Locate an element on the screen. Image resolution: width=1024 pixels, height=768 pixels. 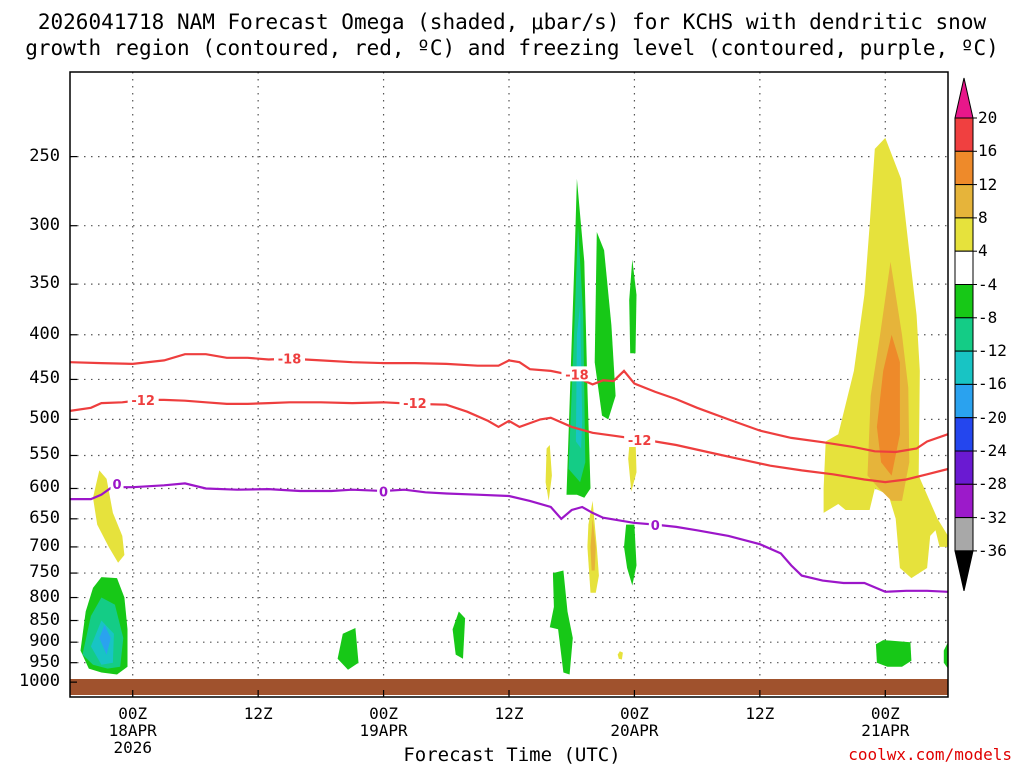
colorbar-top-arrow is located at coordinates (964, 98).